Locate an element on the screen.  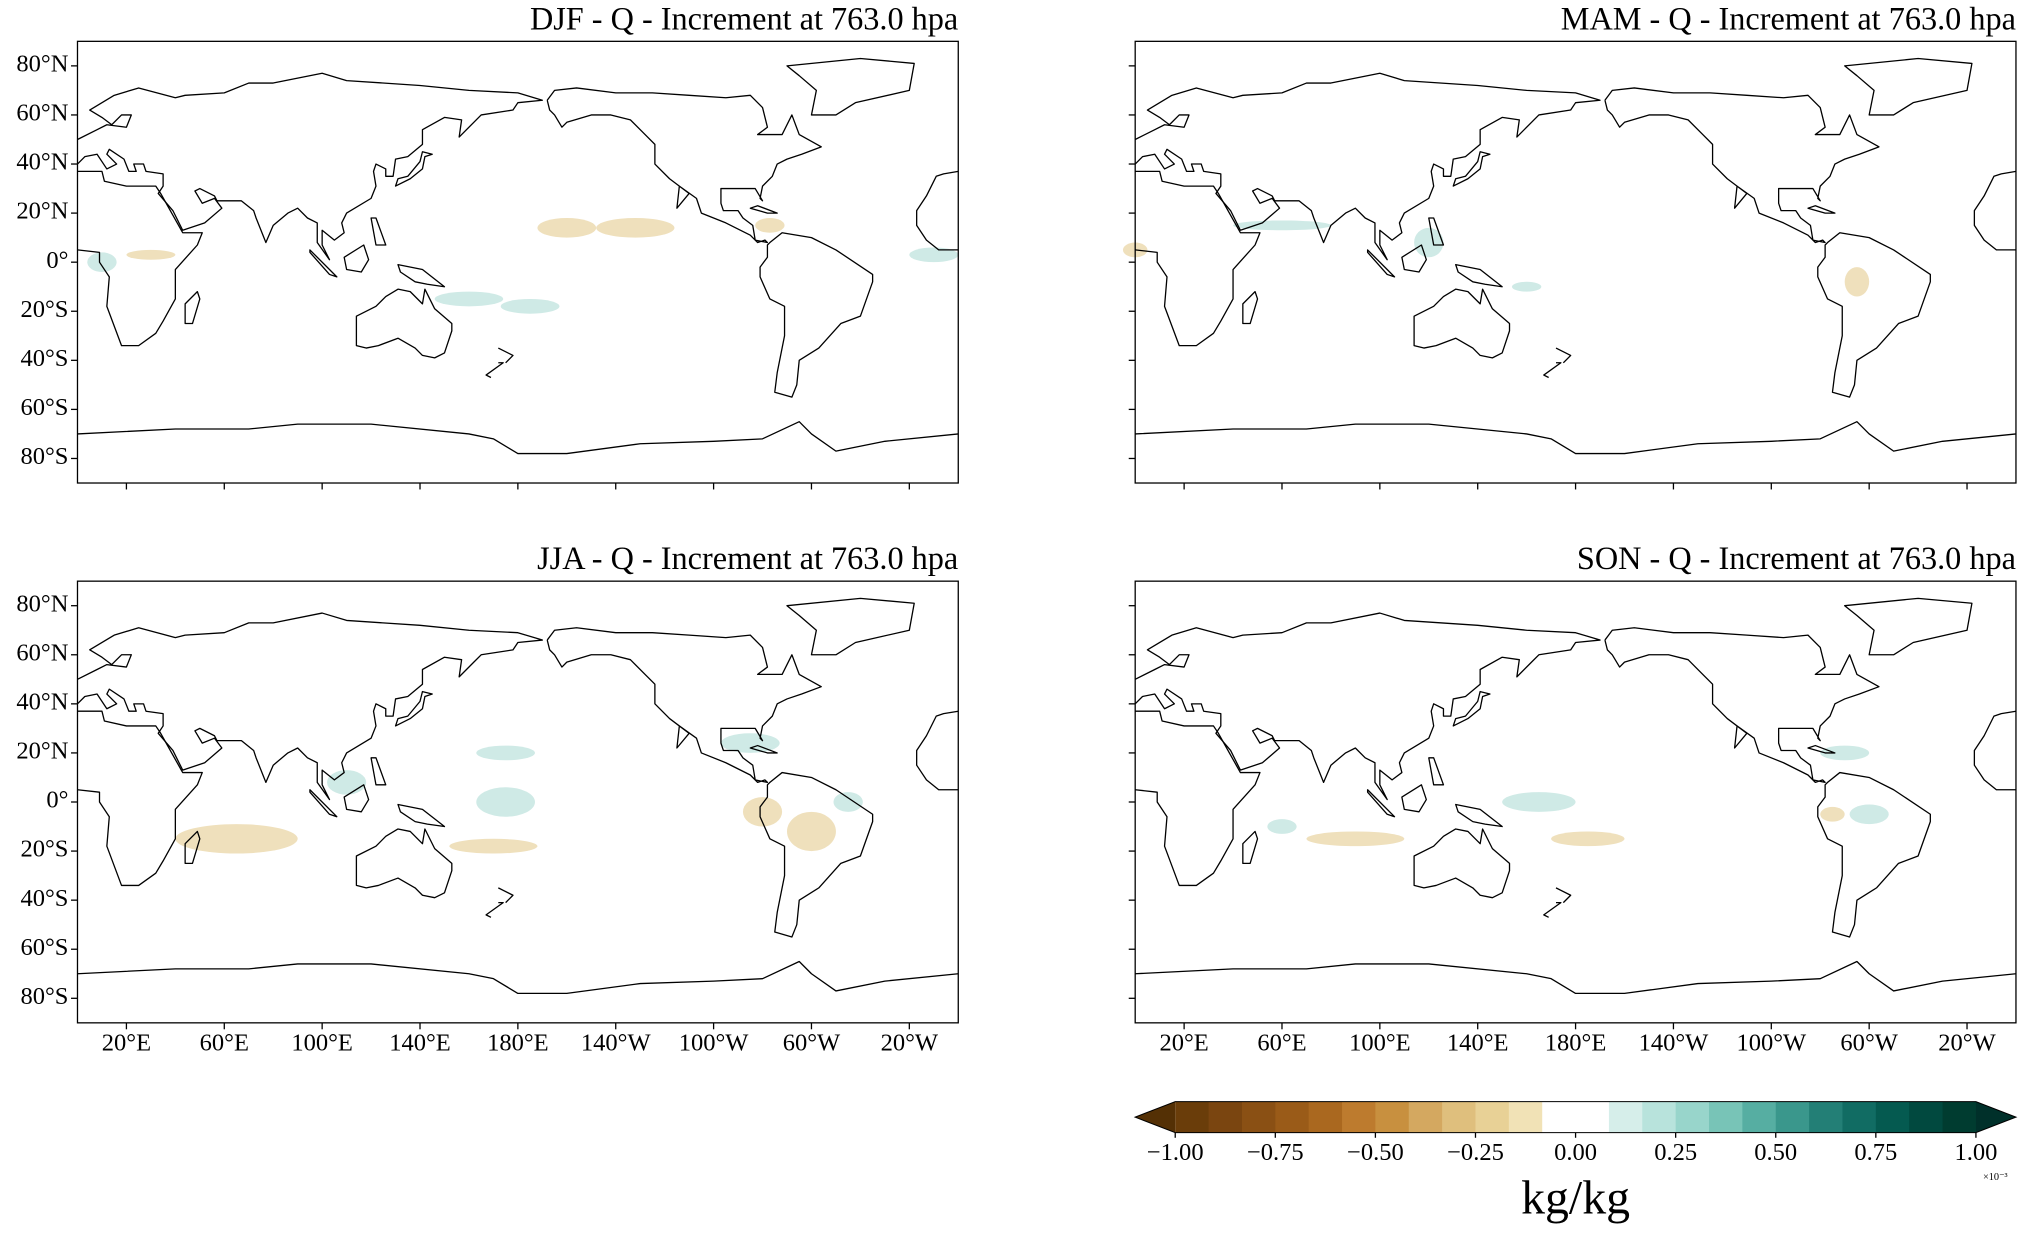
colorbar-tick-label: −1.00 is located at coordinates (1175, 1152).